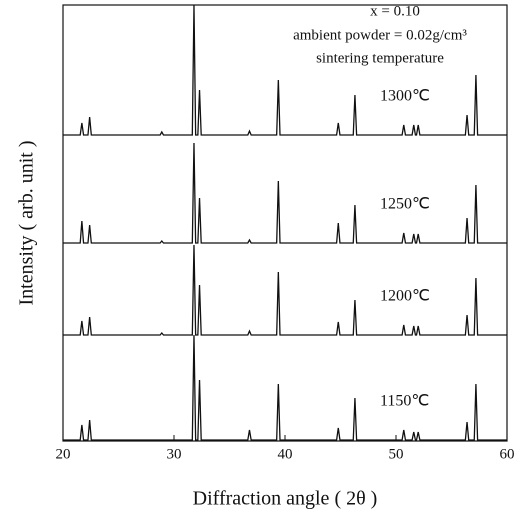 The image size is (521, 523). Describe the element at coordinates (395, 11) in the screenshot. I see `annotation: x = 0.10` at that location.